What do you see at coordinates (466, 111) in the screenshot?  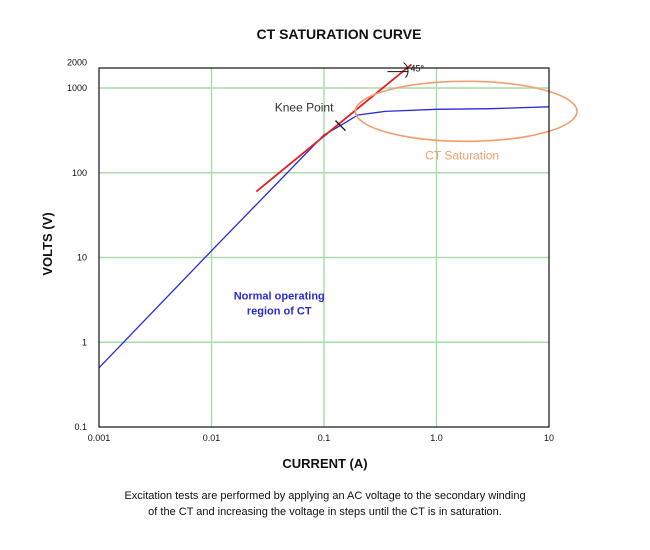 I see `saturation-ellipse` at bounding box center [466, 111].